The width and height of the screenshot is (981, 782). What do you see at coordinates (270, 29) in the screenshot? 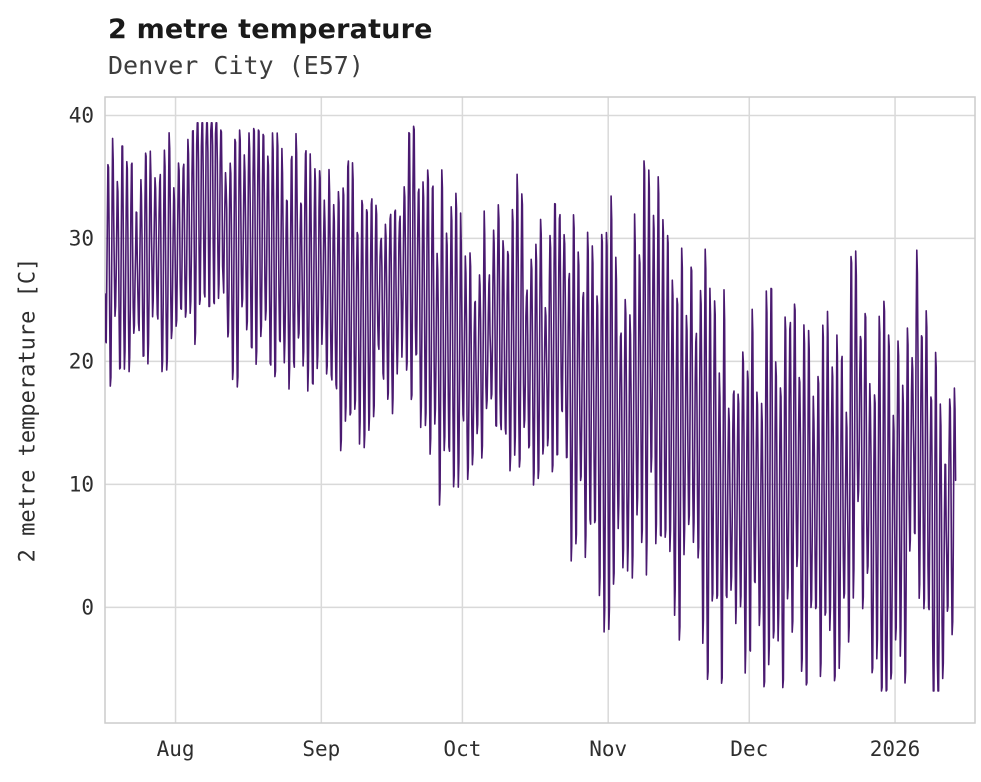
I see `chart-title: 2 metre temperature` at bounding box center [270, 29].